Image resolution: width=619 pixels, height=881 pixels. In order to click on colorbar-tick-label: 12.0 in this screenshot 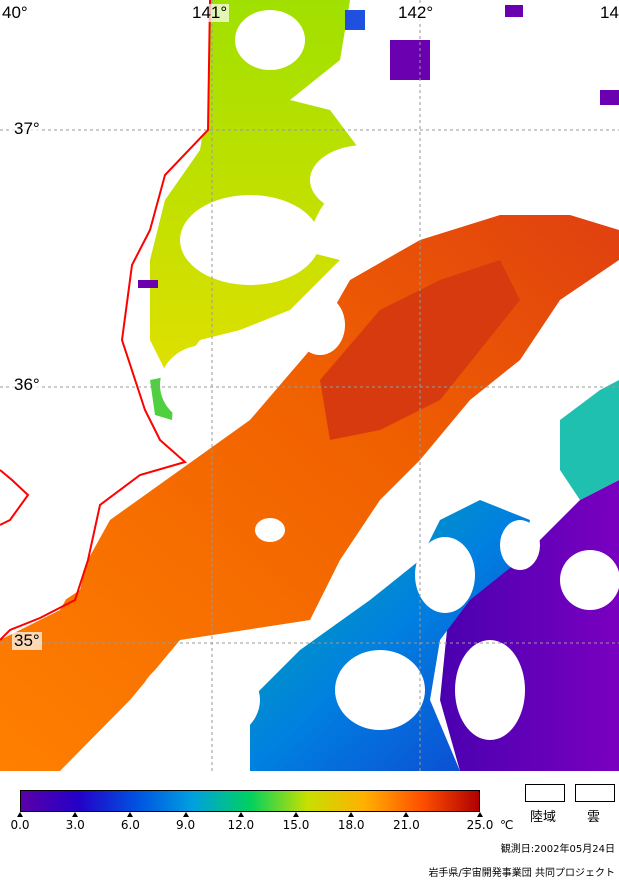, I will do `click(241, 825)`.